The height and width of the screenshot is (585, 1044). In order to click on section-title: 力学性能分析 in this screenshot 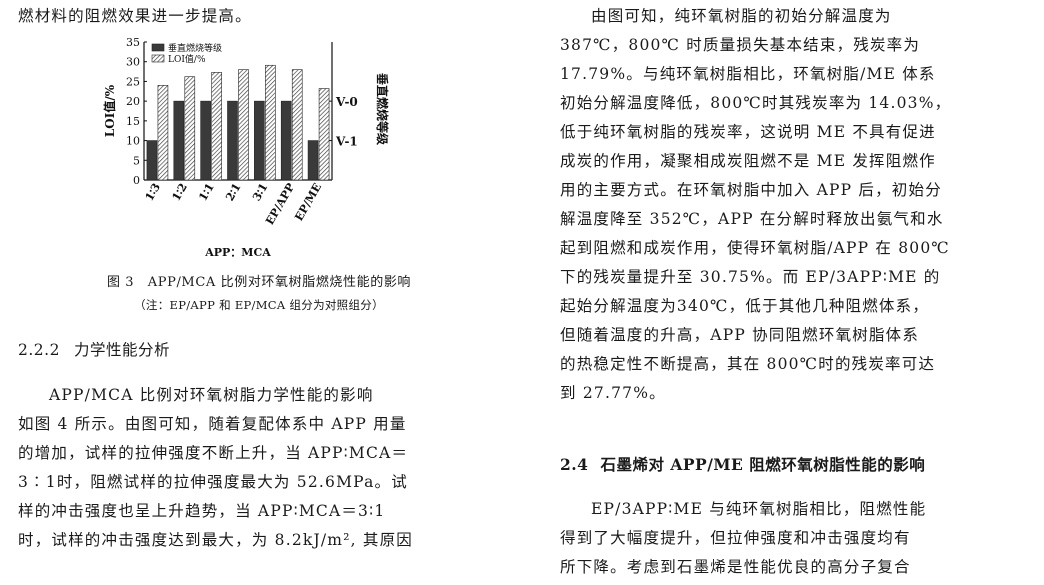, I will do `click(121, 350)`.